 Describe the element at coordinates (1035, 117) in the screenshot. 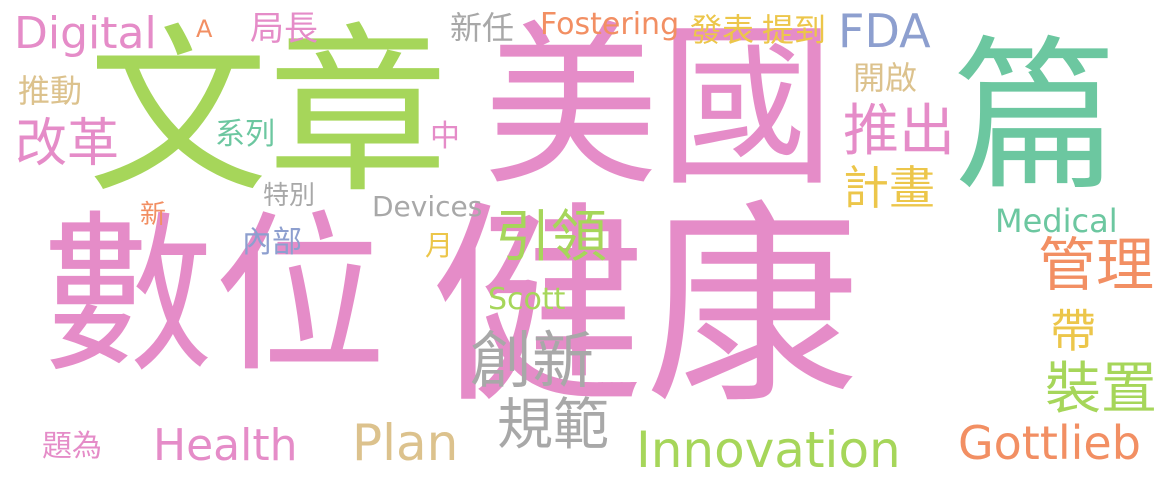

I see `word-pian: 篇` at that location.